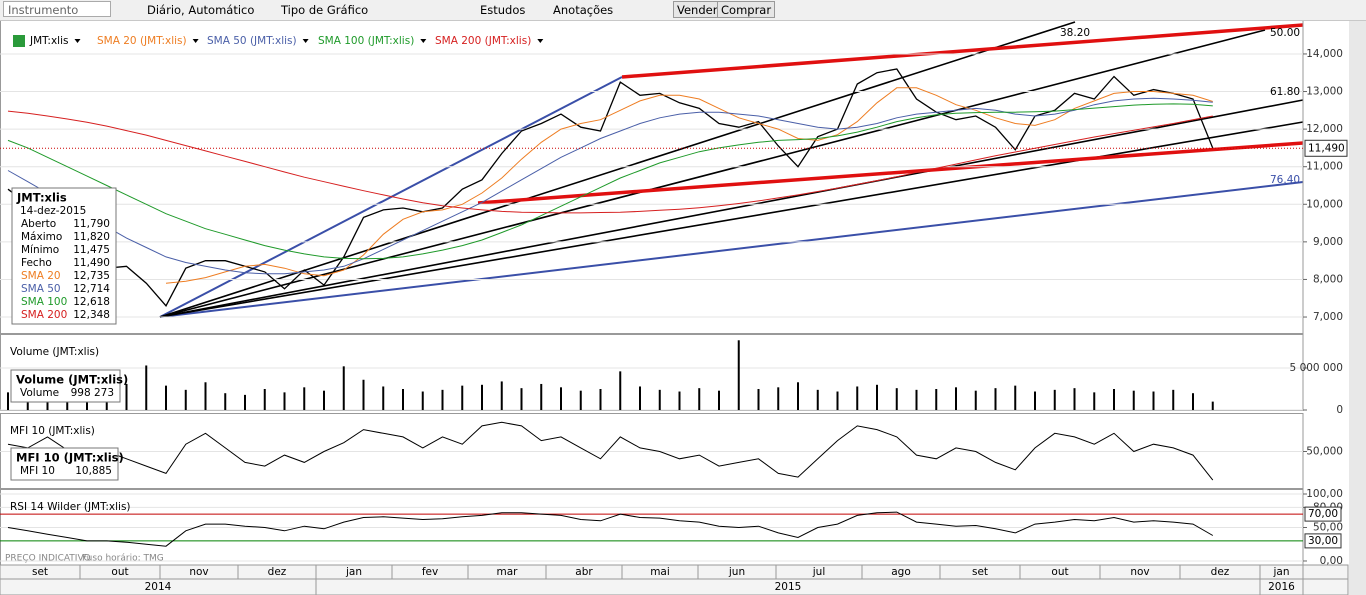 The width and height of the screenshot is (1366, 595). Describe the element at coordinates (697, 9) in the screenshot. I see `sell-button: Vender` at that location.